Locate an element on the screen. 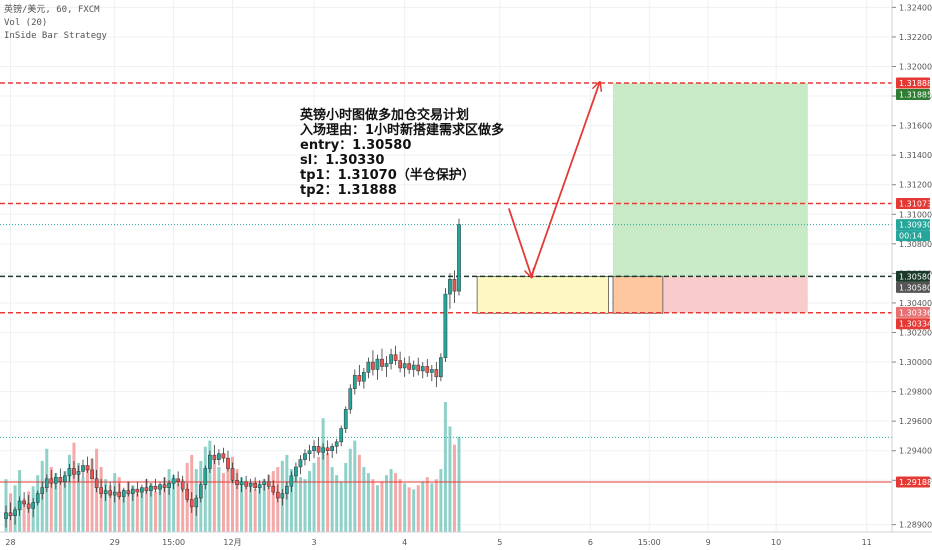 The width and height of the screenshot is (932, 550). price-tick-label: 1.30400 is located at coordinates (915, 303).